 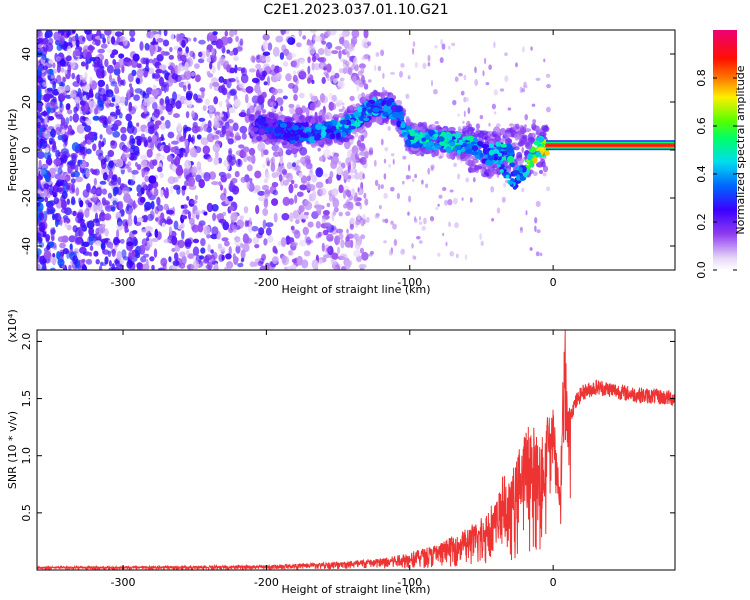 What do you see at coordinates (553, 582) in the screenshot?
I see `x-tick-label: 0` at bounding box center [553, 582].